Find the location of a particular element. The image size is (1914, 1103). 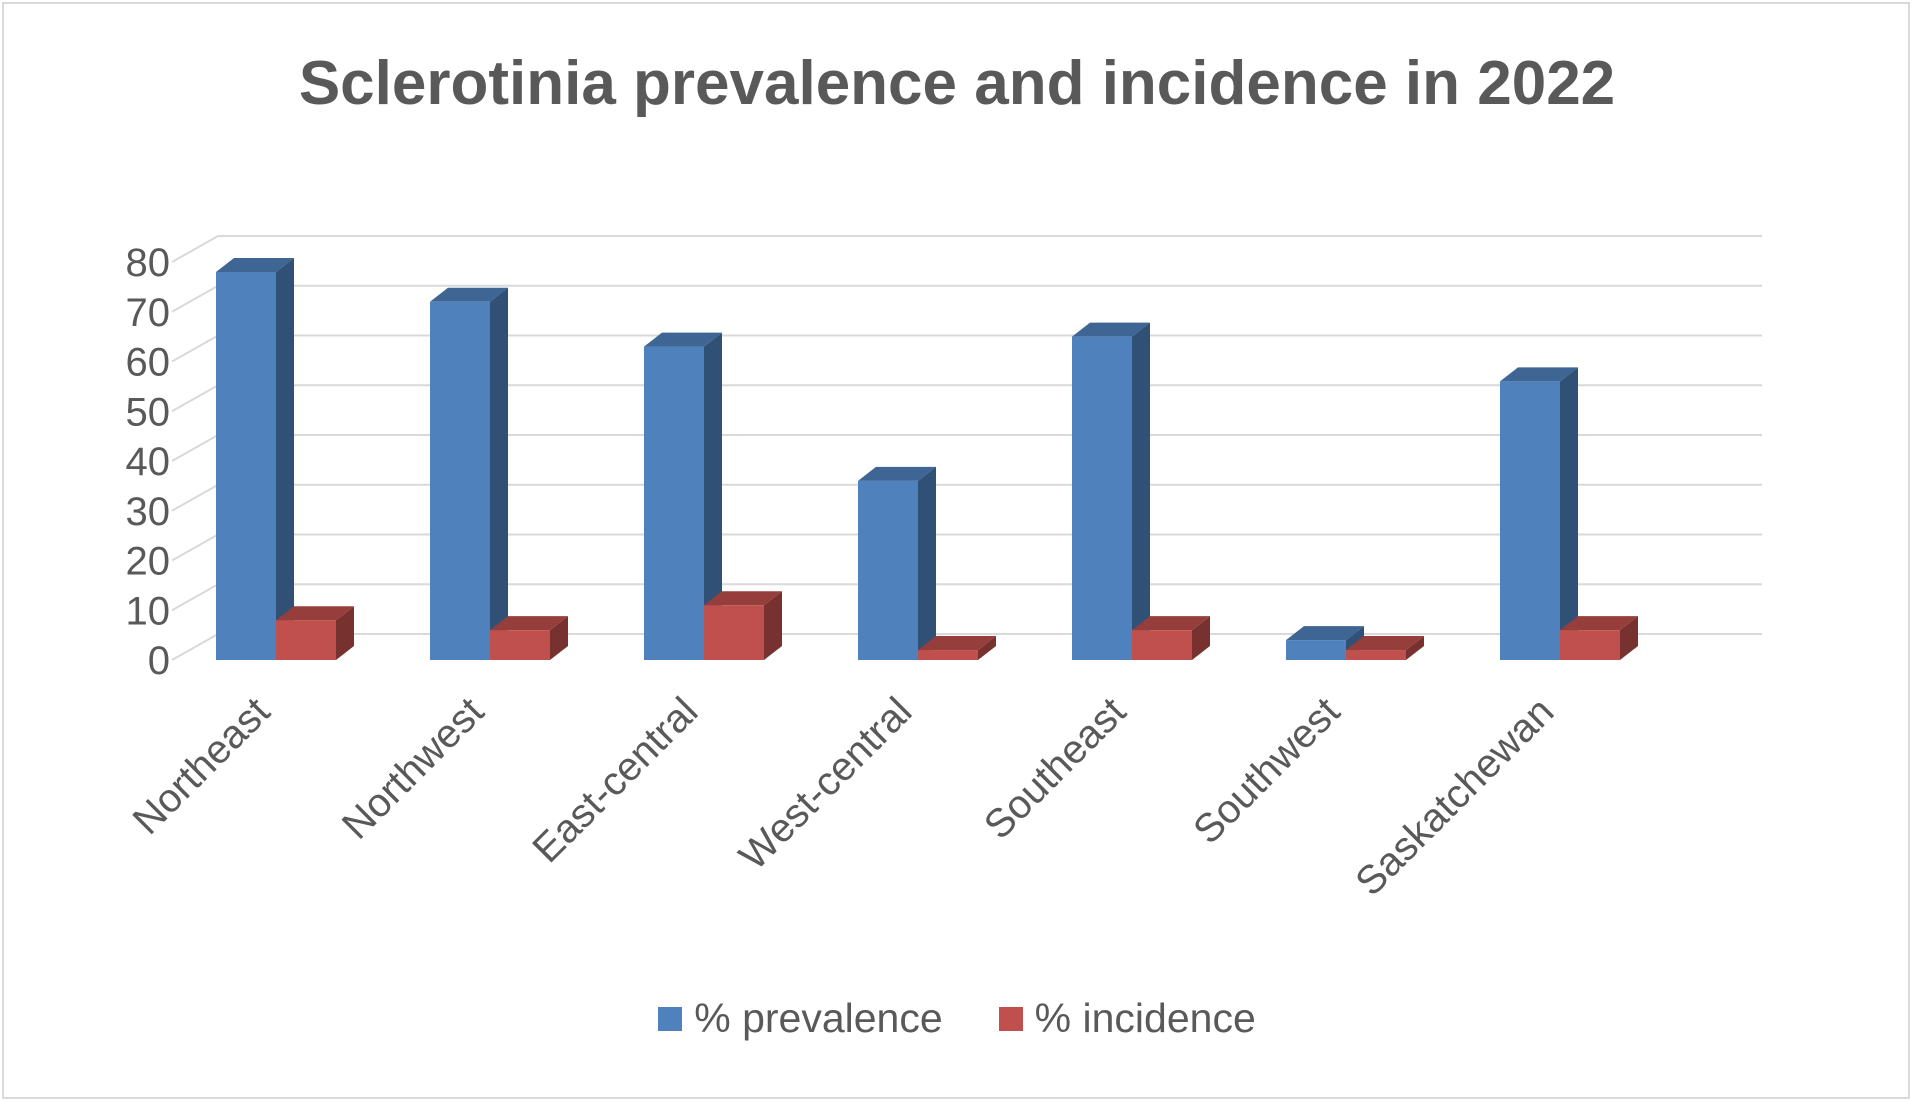

legend-item-incidence: % incidence is located at coordinates (1127, 1018).